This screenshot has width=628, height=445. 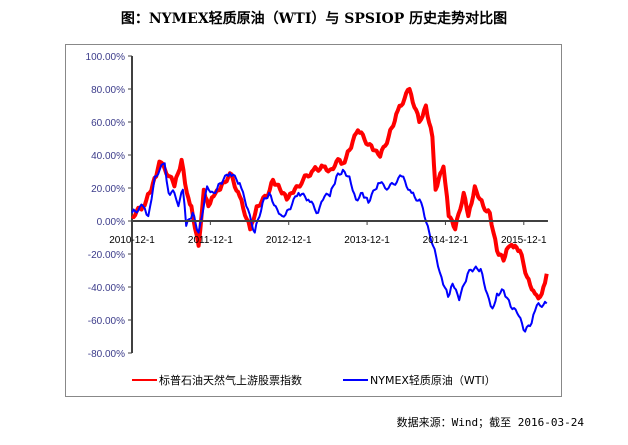 What do you see at coordinates (132, 240) in the screenshot?
I see `x-tick-label: 2010-12-1` at bounding box center [132, 240].